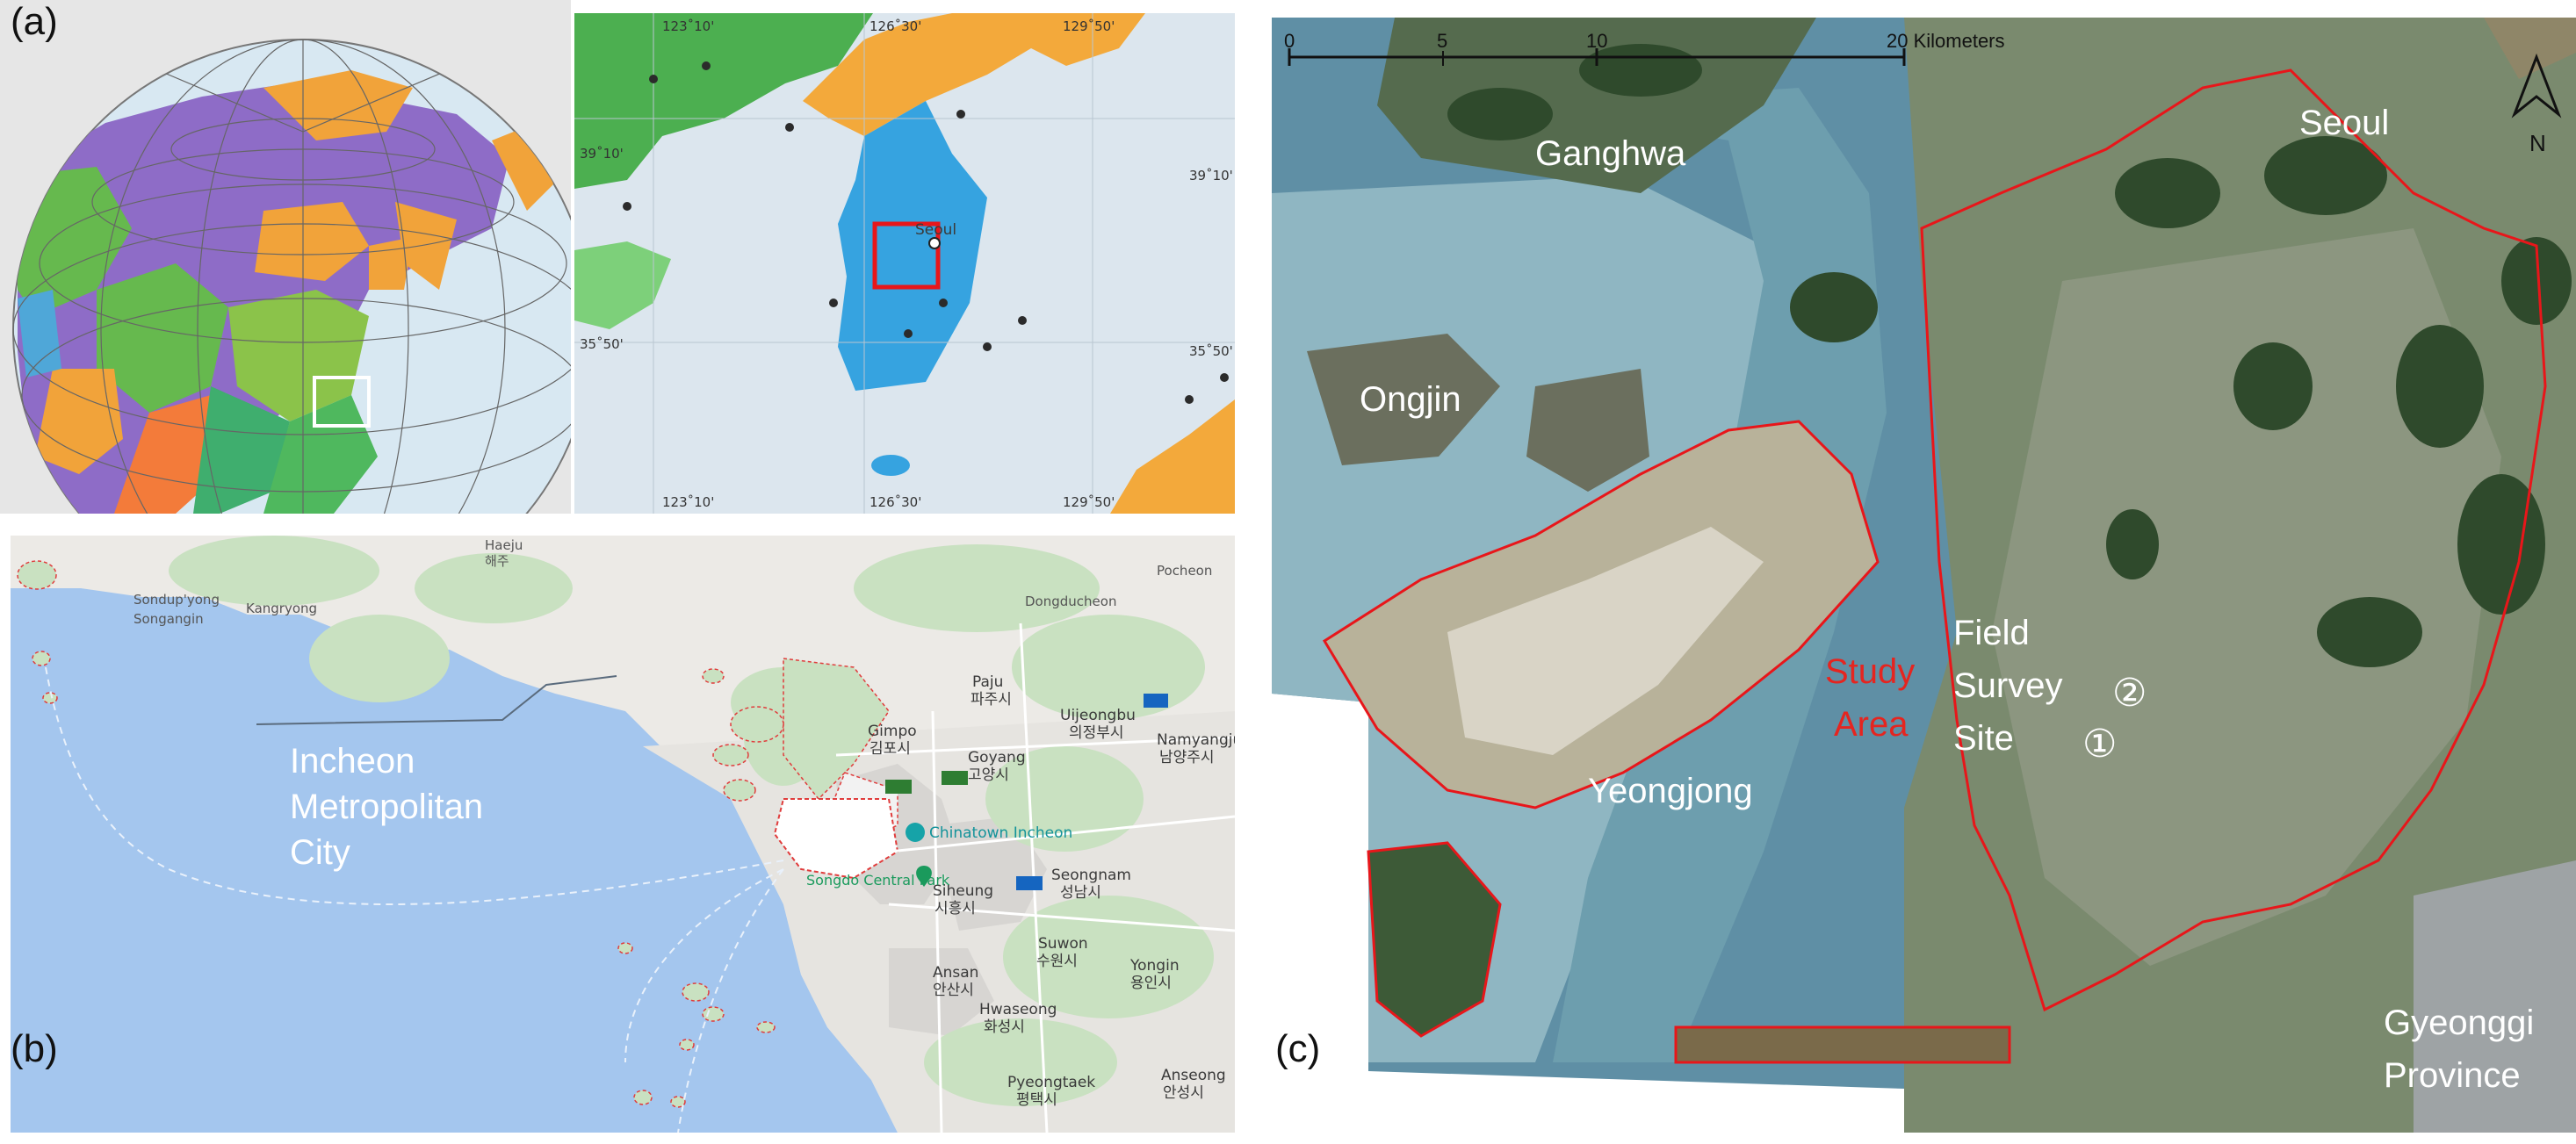 The image size is (2576, 1144). Describe the element at coordinates (352, 761) in the screenshot. I see `incheon-title-line-1: Incheon` at that location.